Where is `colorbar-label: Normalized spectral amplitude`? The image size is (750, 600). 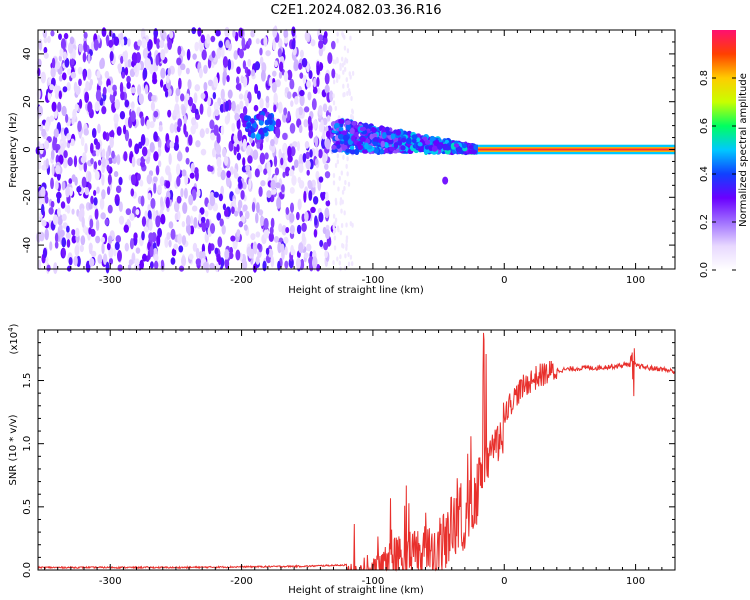 colorbar-label: Normalized spectral amplitude is located at coordinates (743, 150).